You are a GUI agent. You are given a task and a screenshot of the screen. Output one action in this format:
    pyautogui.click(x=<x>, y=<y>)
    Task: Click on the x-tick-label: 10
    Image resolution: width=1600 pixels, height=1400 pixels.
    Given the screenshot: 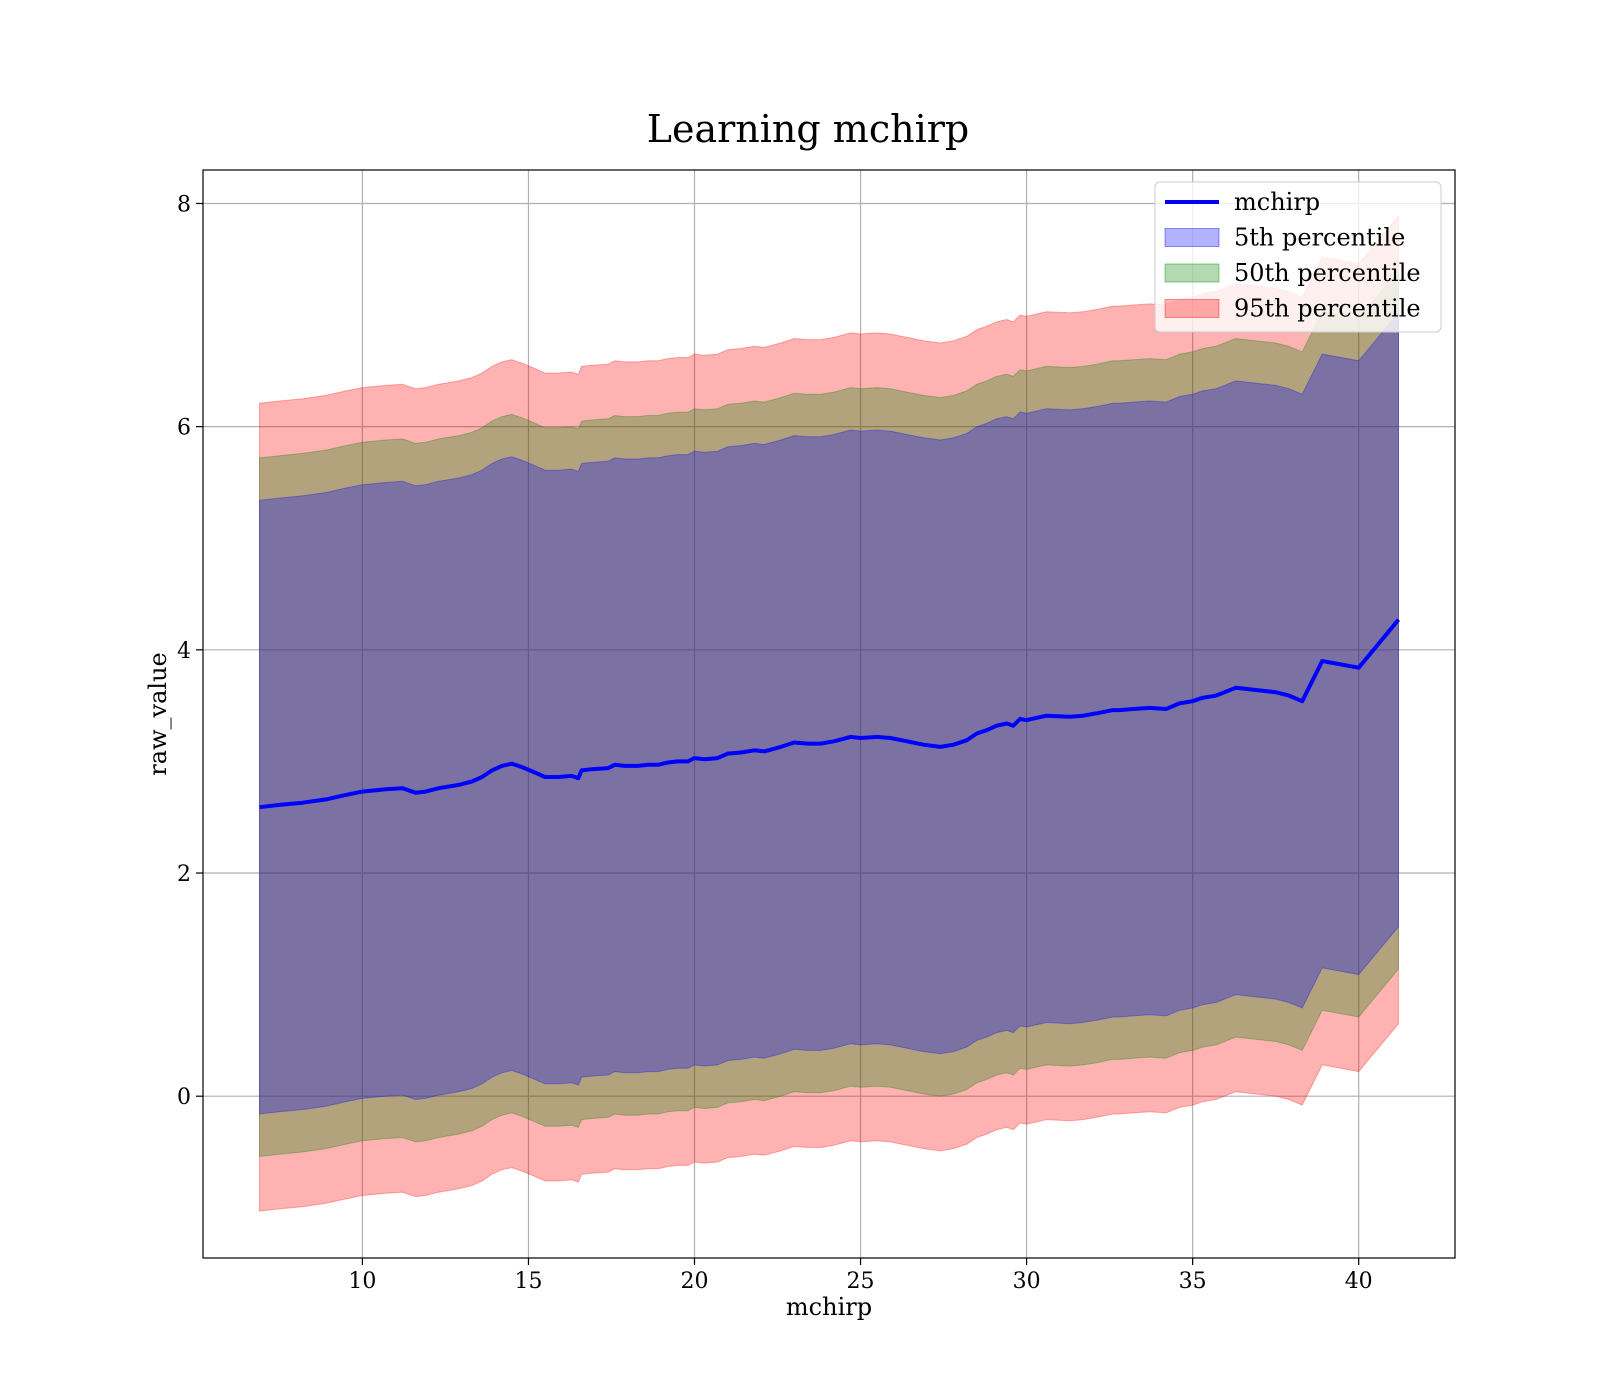 What is the action you would take?
    pyautogui.click(x=362, y=1281)
    